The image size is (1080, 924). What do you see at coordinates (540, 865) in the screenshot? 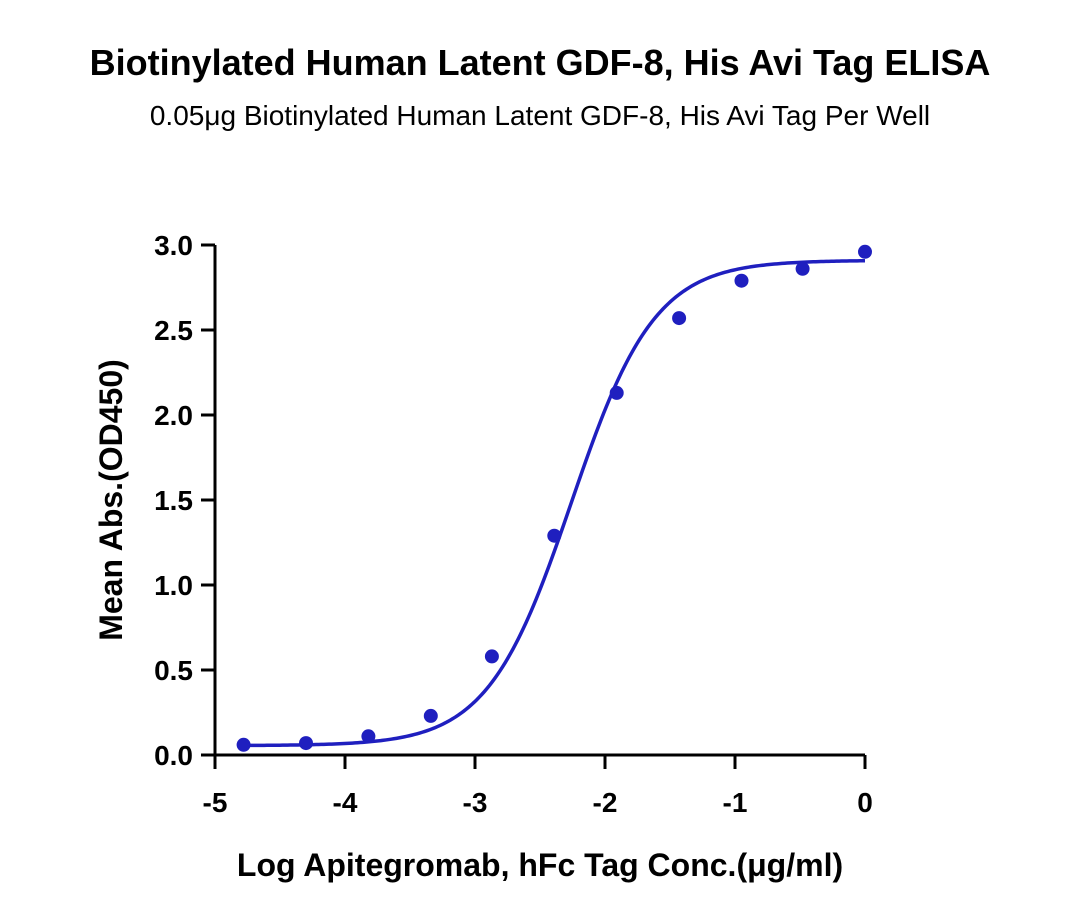
I see `x-axis-title: Log Apitegromab, hFc Tag Conc.(μg/ml)` at bounding box center [540, 865].